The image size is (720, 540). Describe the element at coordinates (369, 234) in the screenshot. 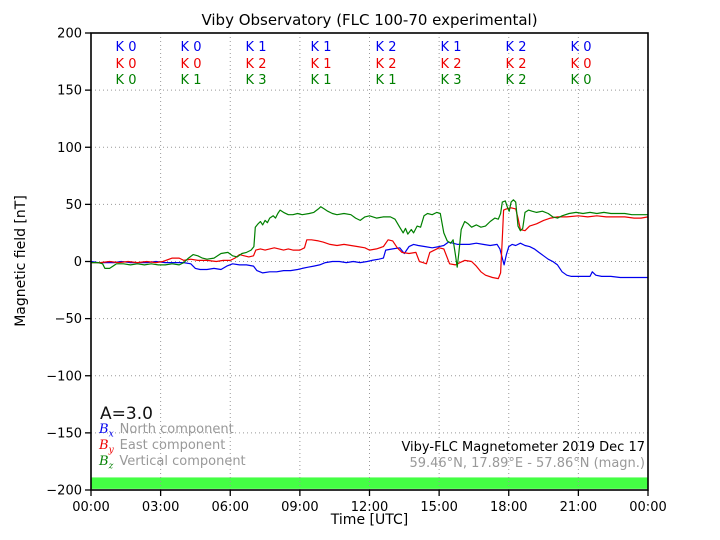

I see `series-line-bz` at that location.